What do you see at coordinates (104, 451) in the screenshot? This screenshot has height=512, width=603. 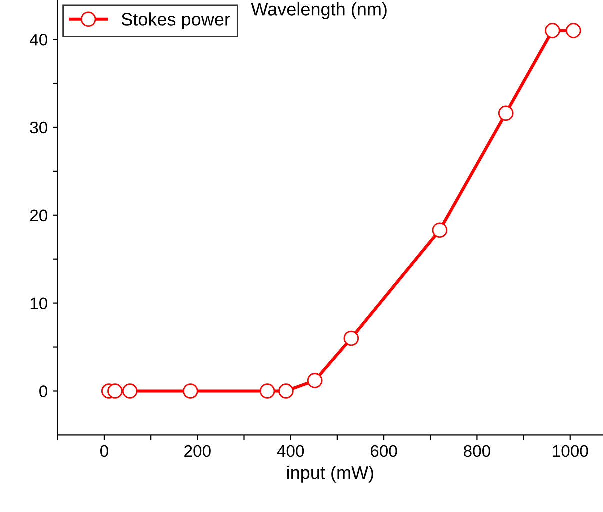 I see `x-tick-label: 0` at bounding box center [104, 451].